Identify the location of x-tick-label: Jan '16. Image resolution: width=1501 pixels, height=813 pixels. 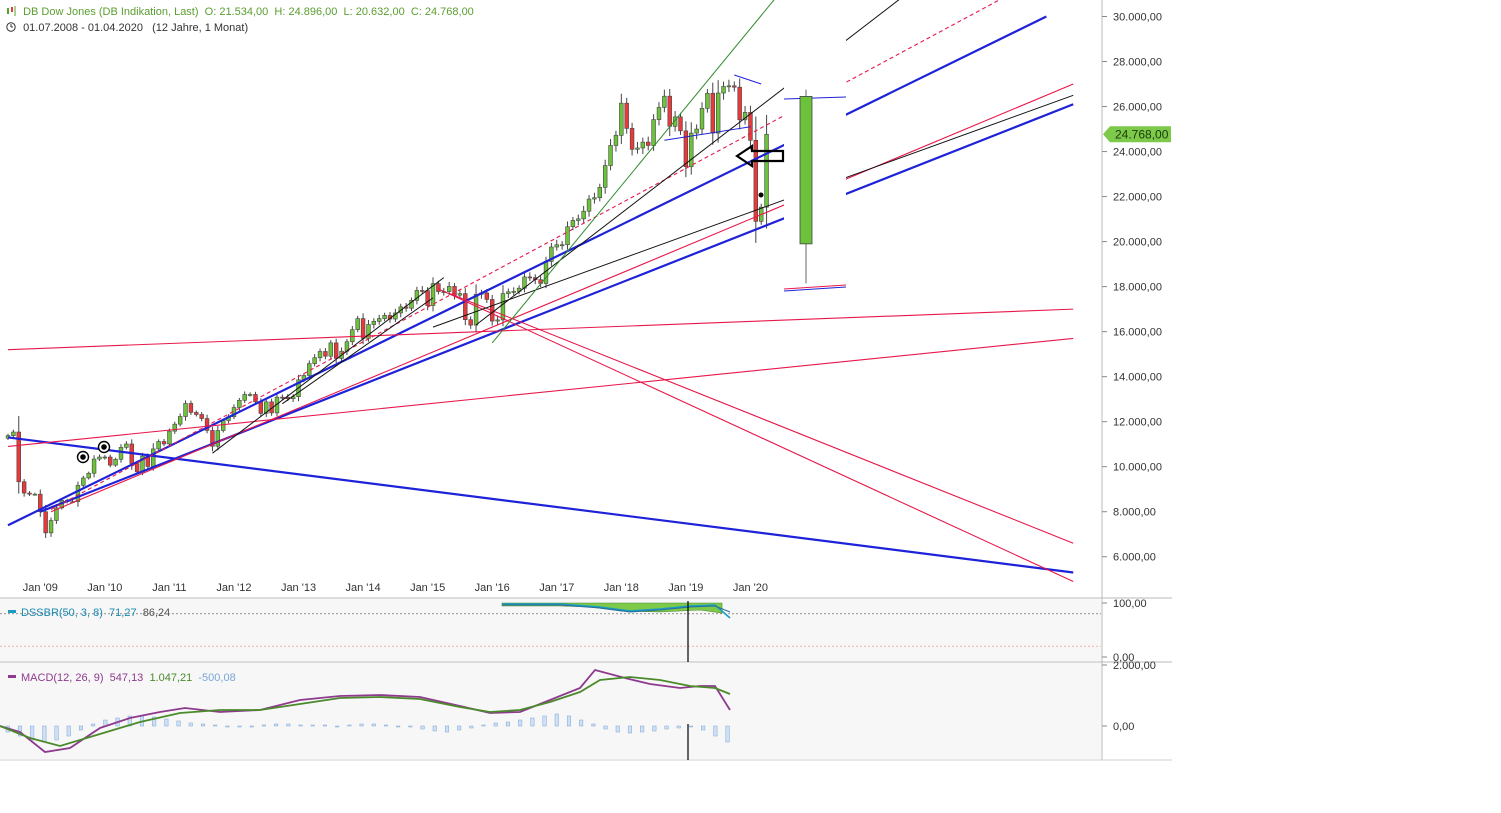
(492, 588).